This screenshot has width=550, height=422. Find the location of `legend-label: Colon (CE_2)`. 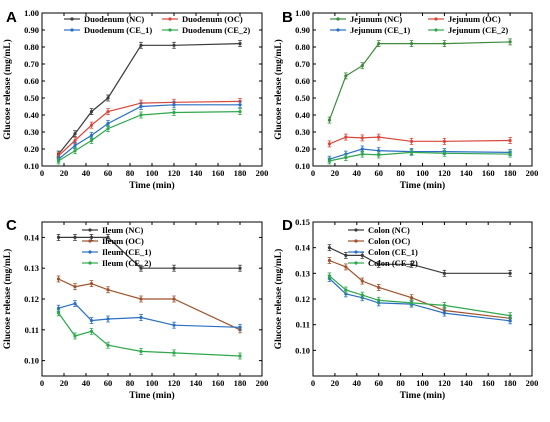

legend-label: Colon (CE_2) is located at coordinates (393, 263).